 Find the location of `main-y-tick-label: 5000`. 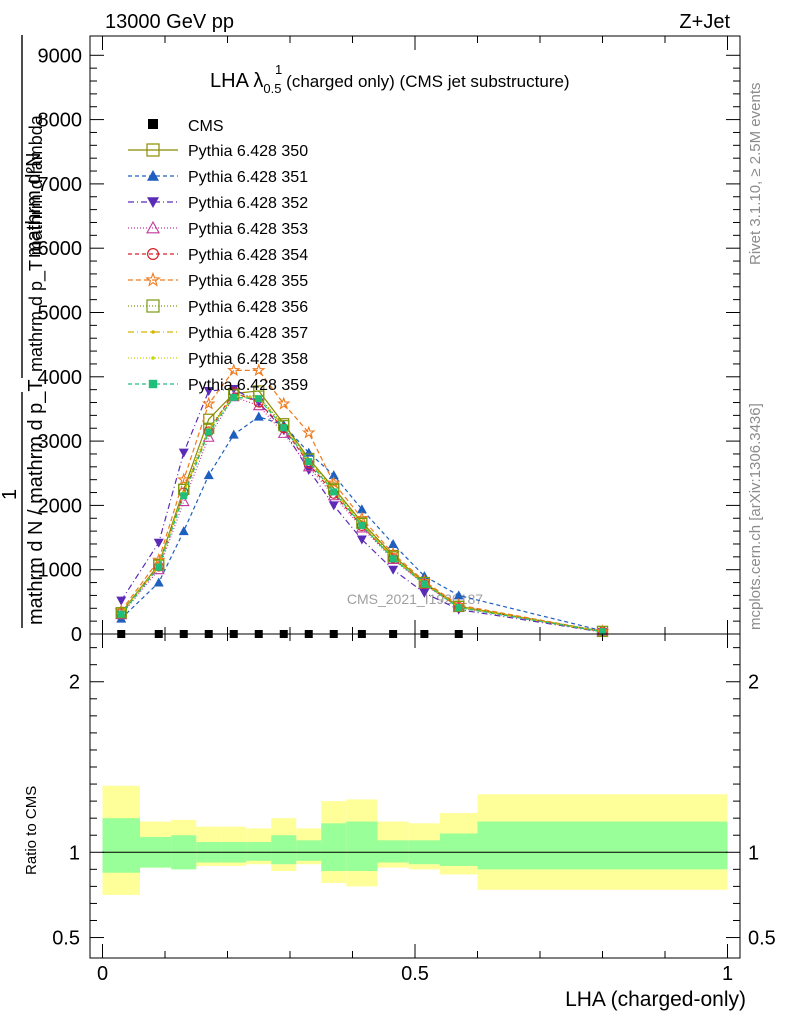

main-y-tick-label: 5000 is located at coordinates (60, 313).